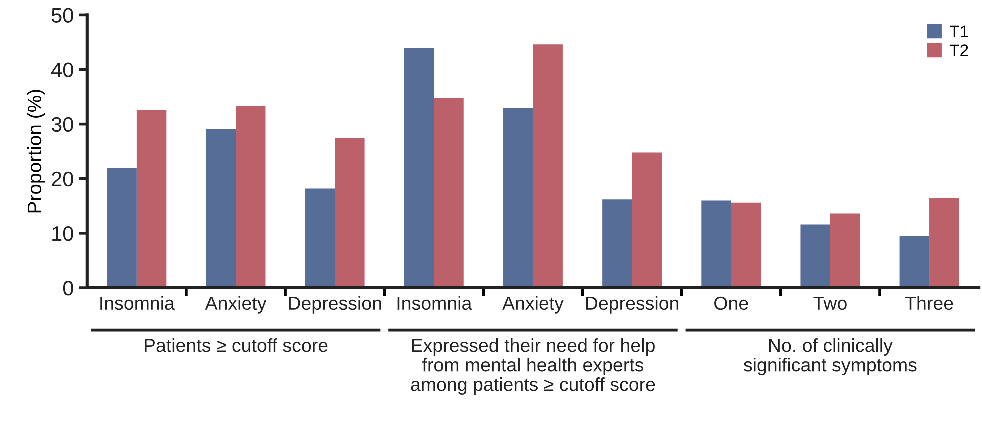 The width and height of the screenshot is (982, 422). What do you see at coordinates (533, 366) in the screenshot?
I see `text: Expressed their need for help from mental health experts among patients ≥ cutoff score` at bounding box center [533, 366].